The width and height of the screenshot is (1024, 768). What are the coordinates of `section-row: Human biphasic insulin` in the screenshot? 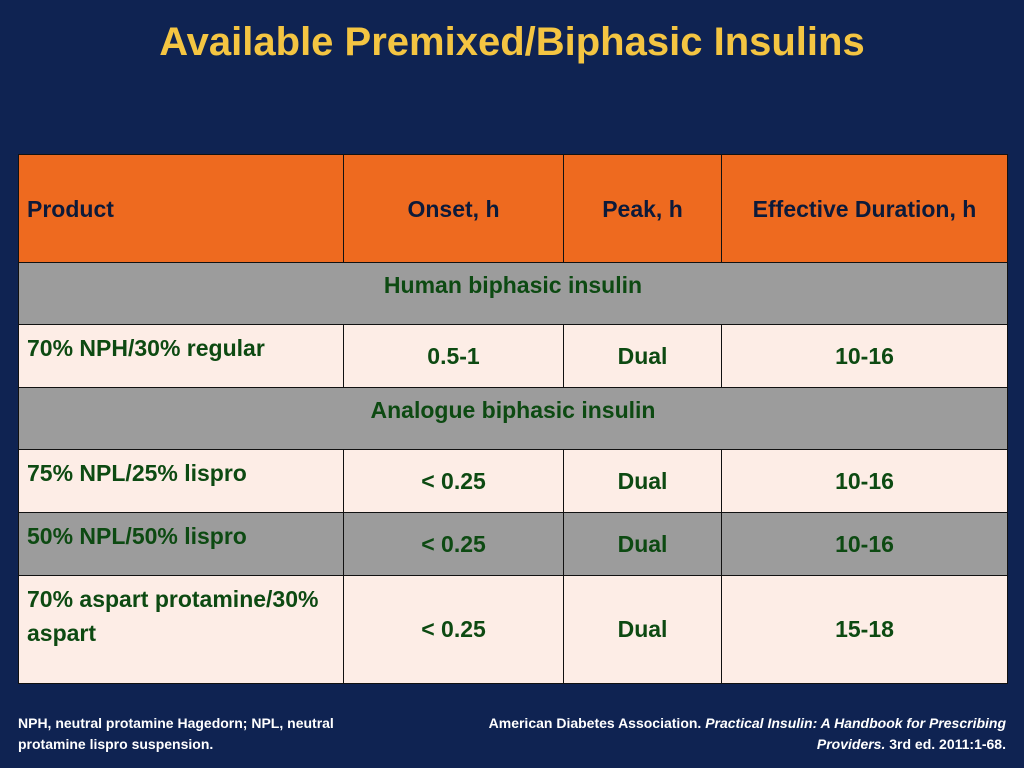 It's located at (513, 293).